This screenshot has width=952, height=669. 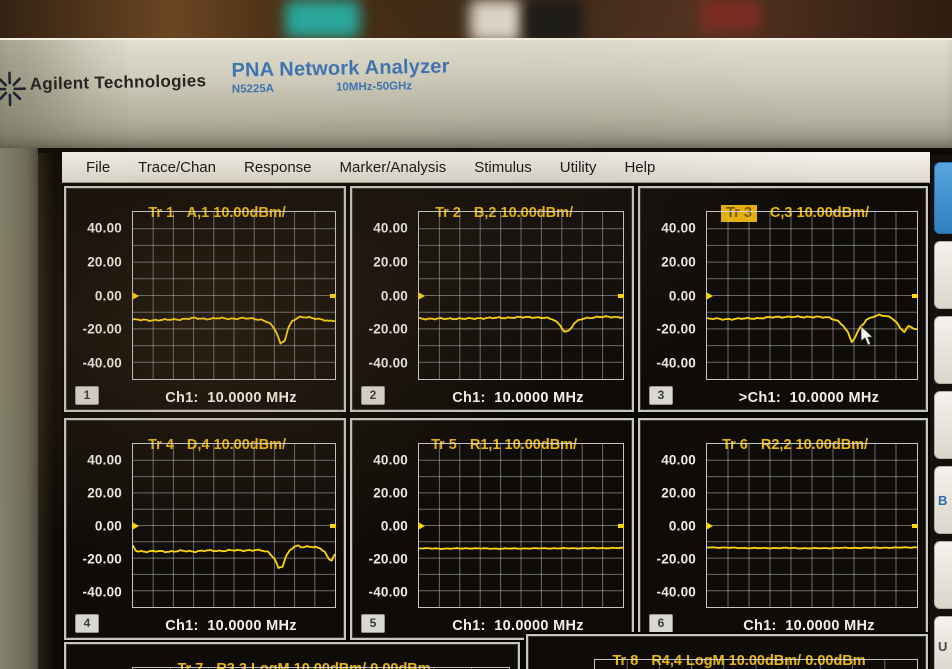 I want to click on window-number-badge: 5, so click(x=373, y=623).